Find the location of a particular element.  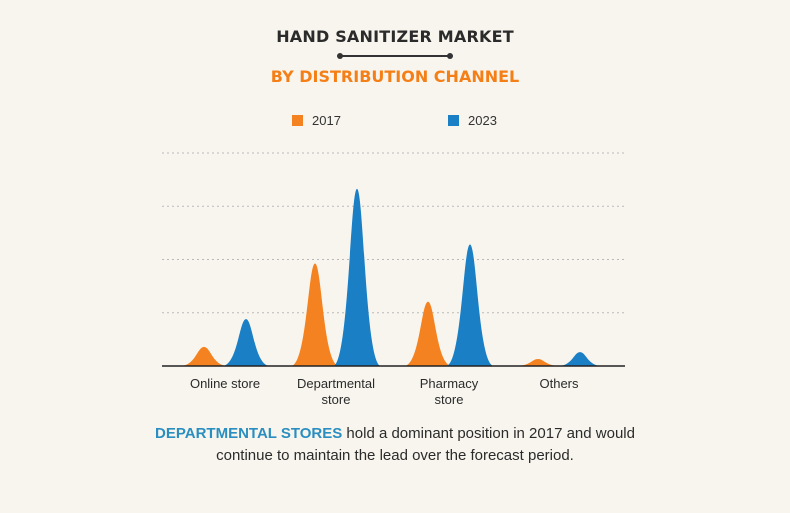

x-tick-label-line: Pharmacy is located at coordinates (449, 383).